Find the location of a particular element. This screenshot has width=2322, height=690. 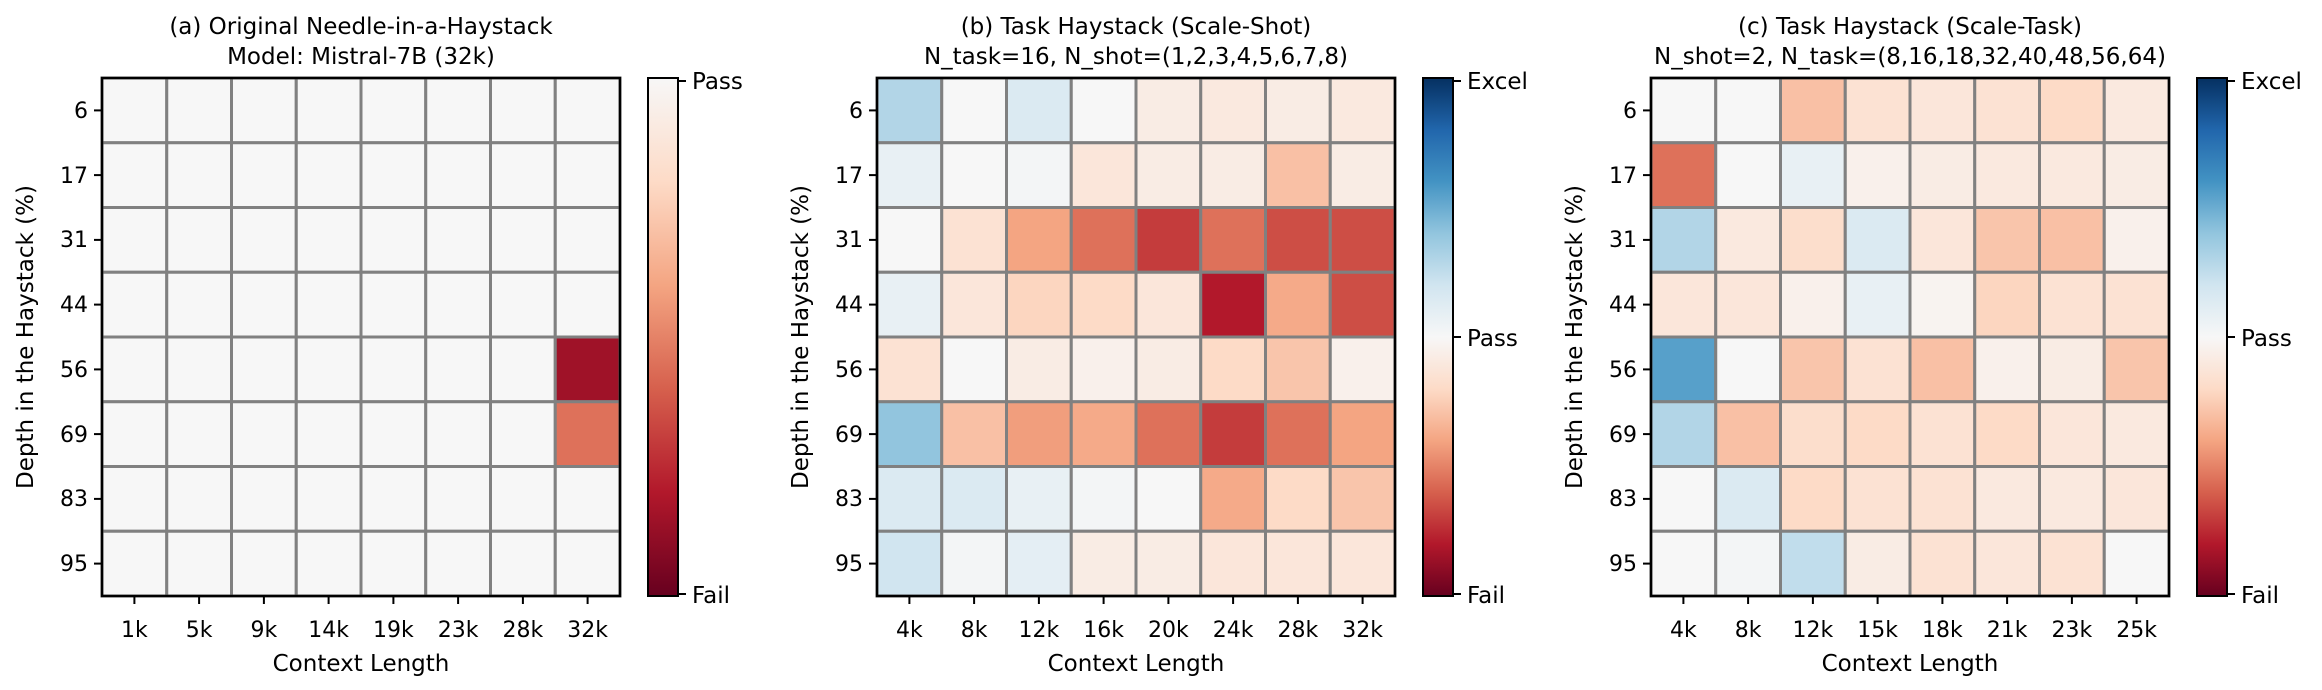

y-tick: 56 is located at coordinates (1623, 370).